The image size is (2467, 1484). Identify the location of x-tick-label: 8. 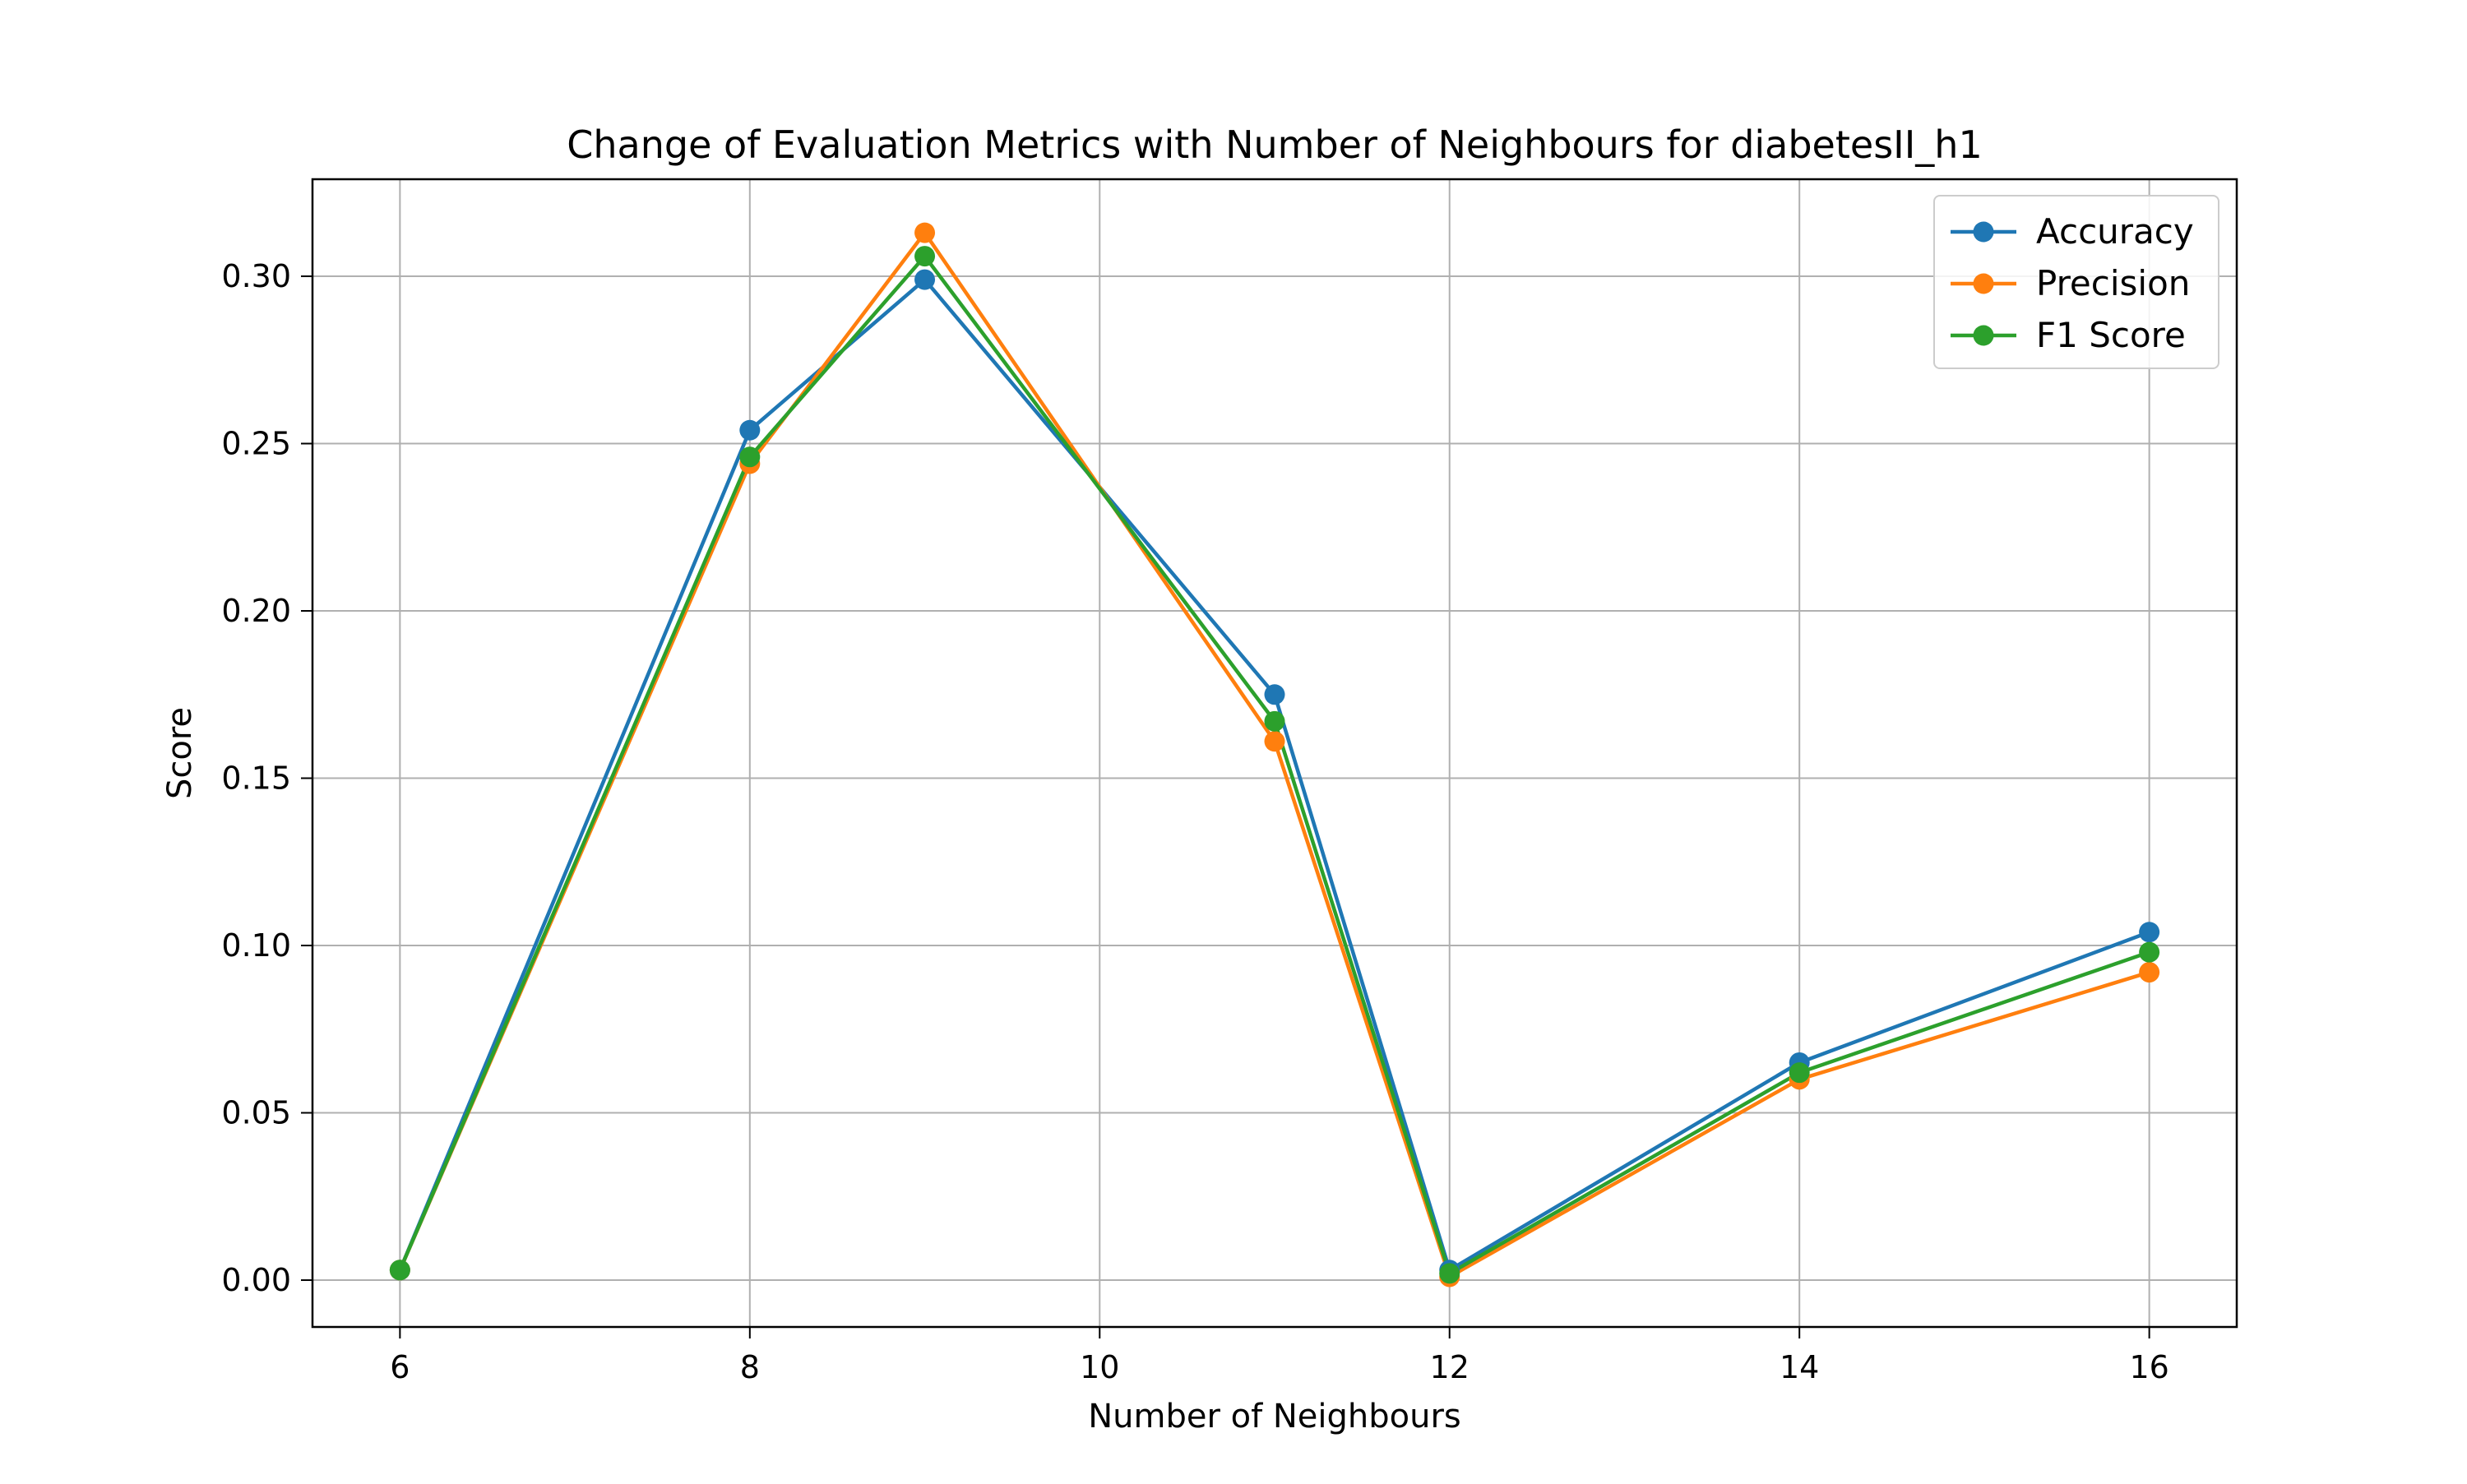
(750, 1367).